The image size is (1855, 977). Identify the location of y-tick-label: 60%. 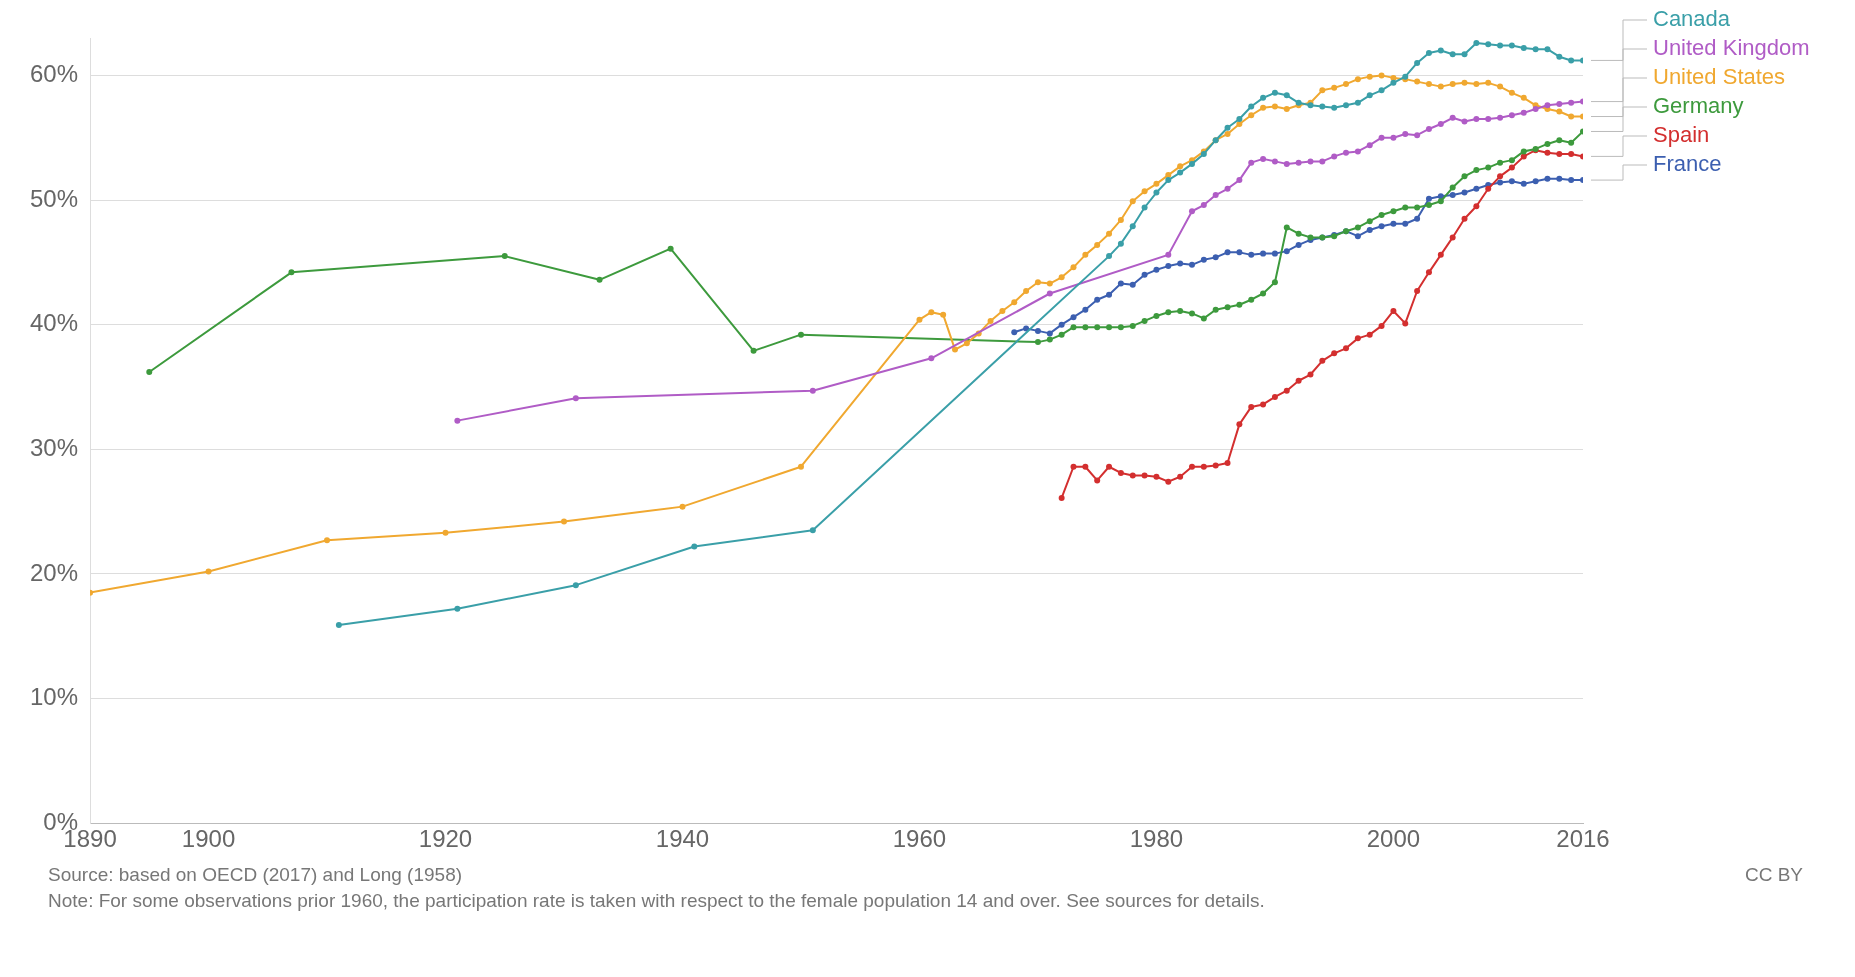
(54, 74).